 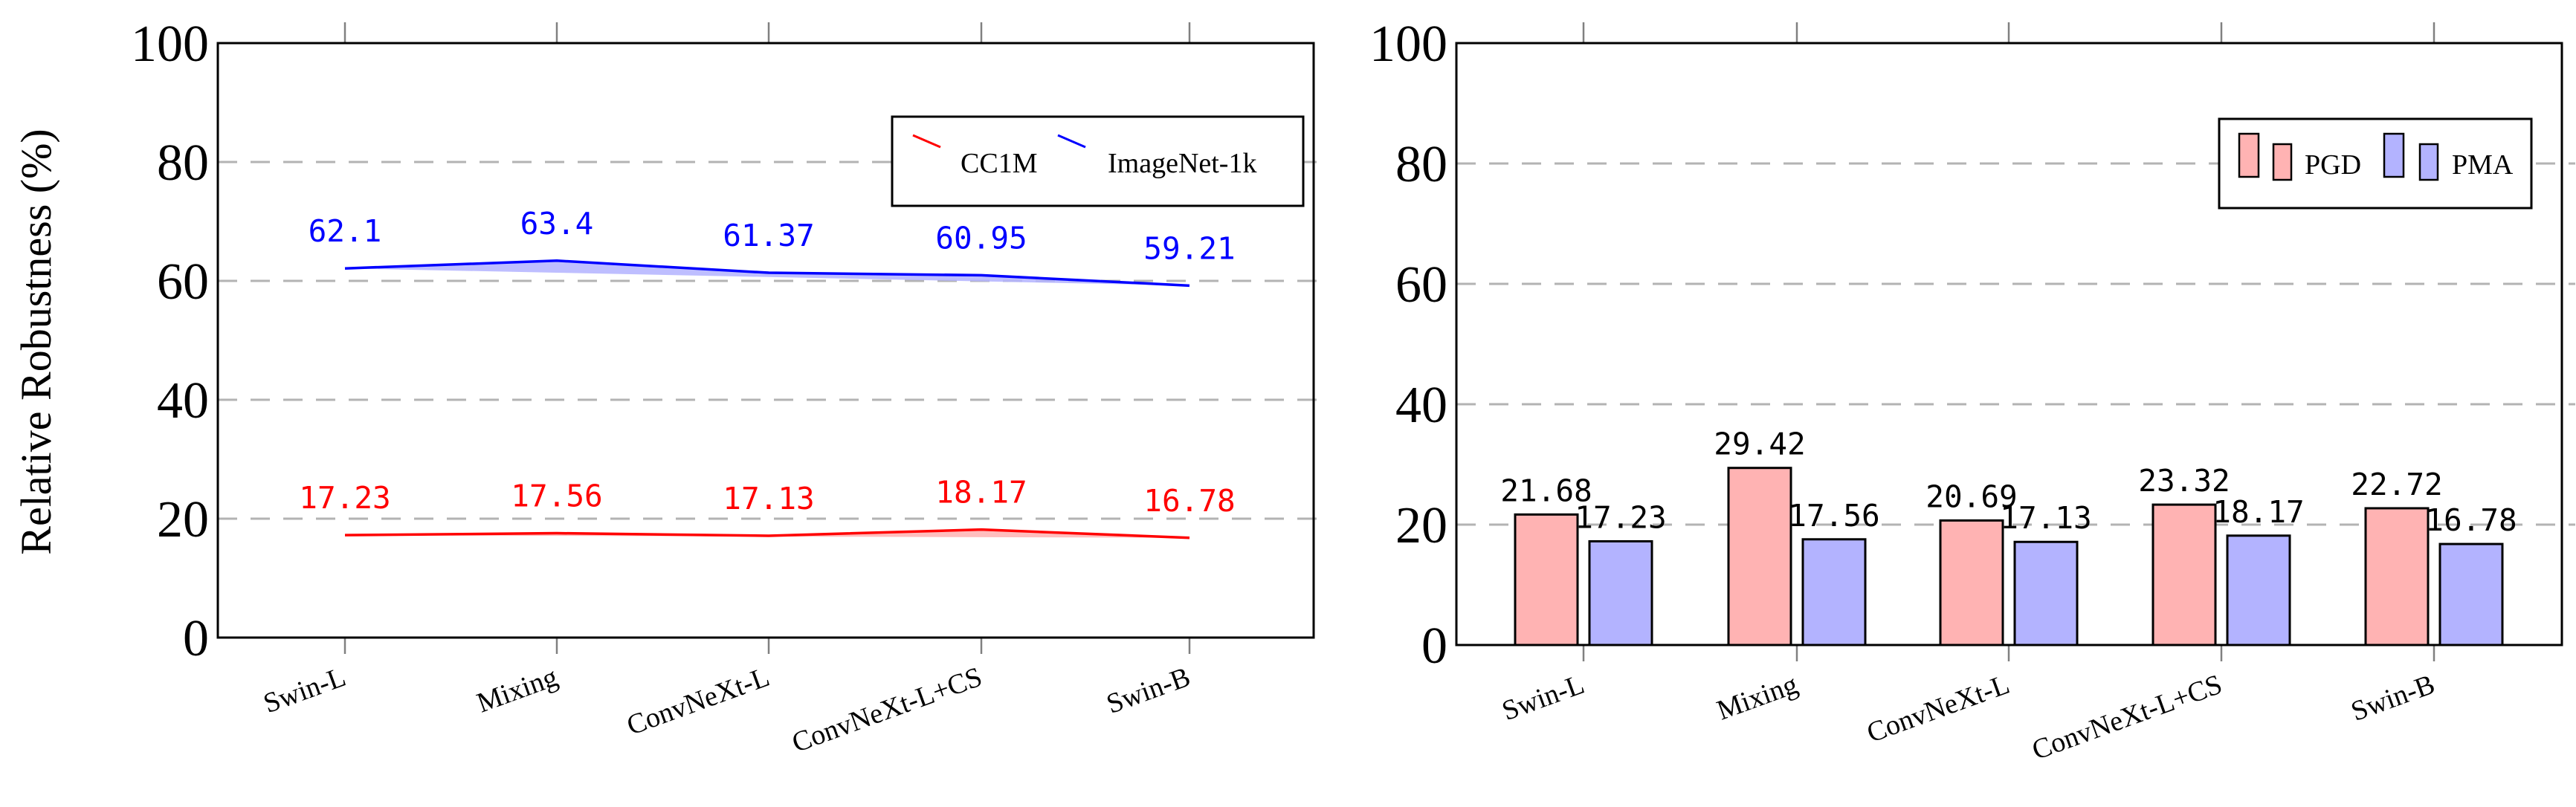 I want to click on data-label: 21.68, so click(x=1546, y=490).